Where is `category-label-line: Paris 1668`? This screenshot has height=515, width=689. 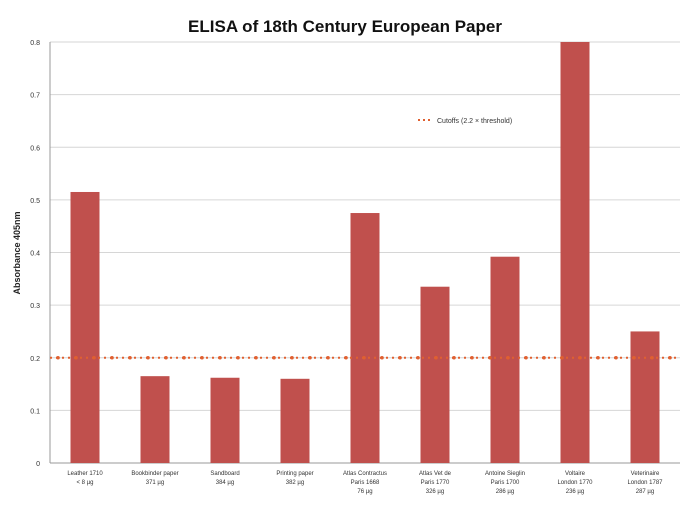 category-label-line: Paris 1668 is located at coordinates (365, 483).